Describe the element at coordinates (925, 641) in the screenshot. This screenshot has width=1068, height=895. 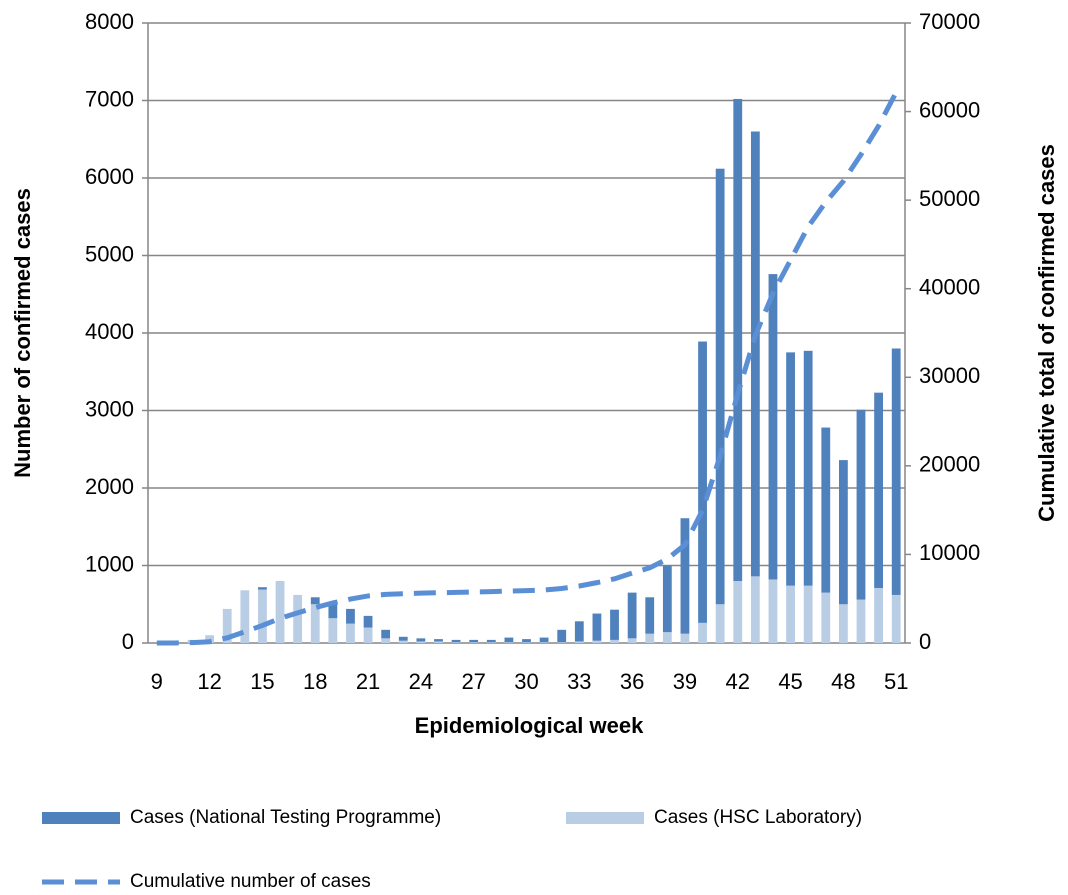
I see `y2-tick-label: 0` at that location.